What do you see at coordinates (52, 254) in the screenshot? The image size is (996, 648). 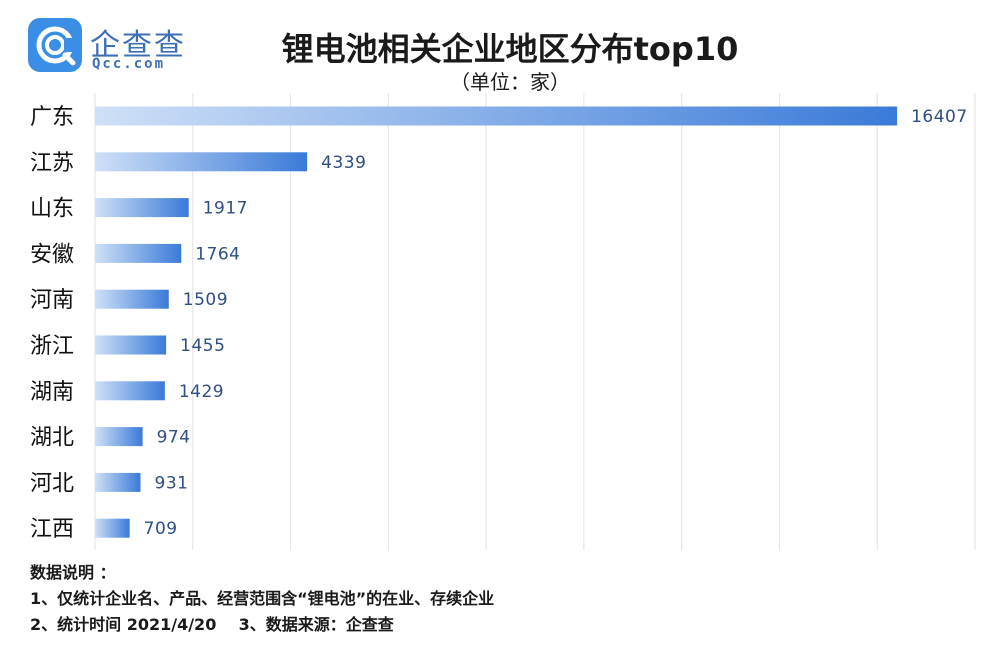 I see `category-label: 安徽` at bounding box center [52, 254].